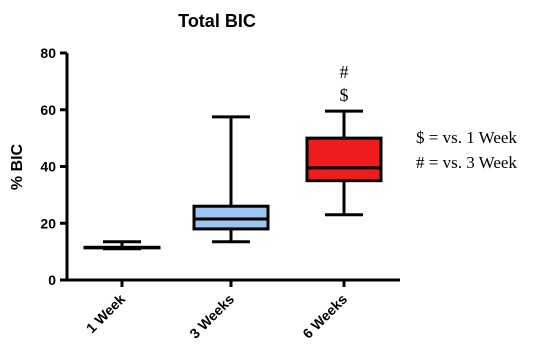 The width and height of the screenshot is (539, 355). I want to click on legend-notes: $ = vs. 1 Week # = vs. 3 Week, so click(466, 150).